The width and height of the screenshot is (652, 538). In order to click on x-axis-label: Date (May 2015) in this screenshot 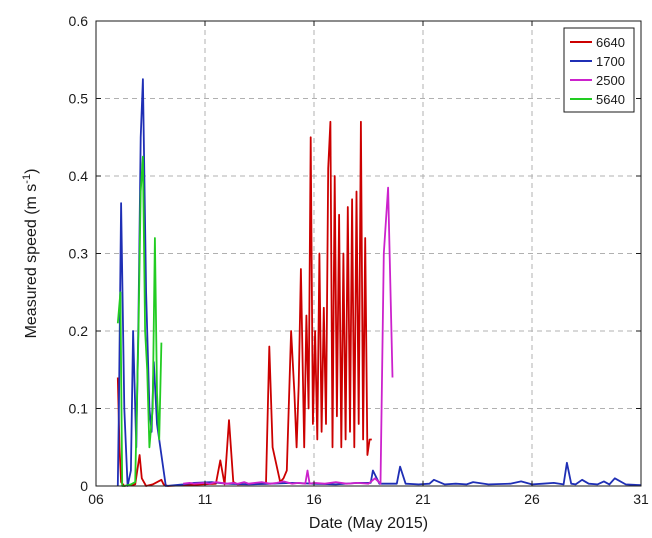, I will do `click(368, 523)`.